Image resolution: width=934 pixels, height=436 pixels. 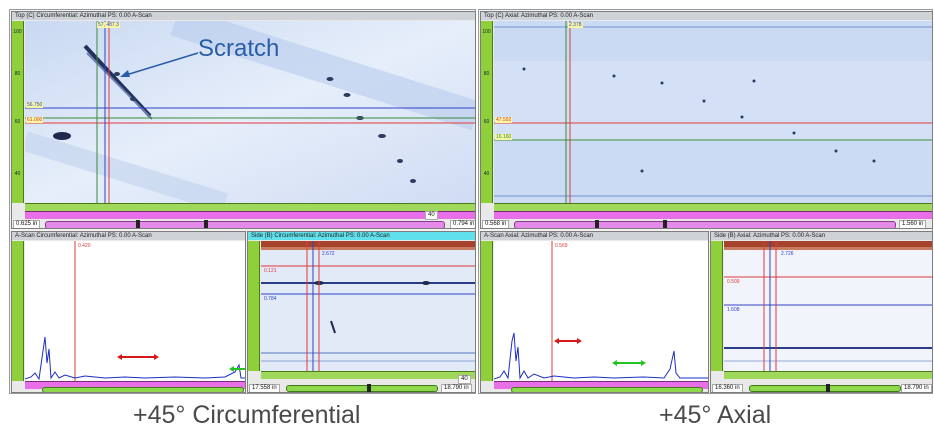 I want to click on cursor-tag-blue: 56.750, so click(x=35, y=105).